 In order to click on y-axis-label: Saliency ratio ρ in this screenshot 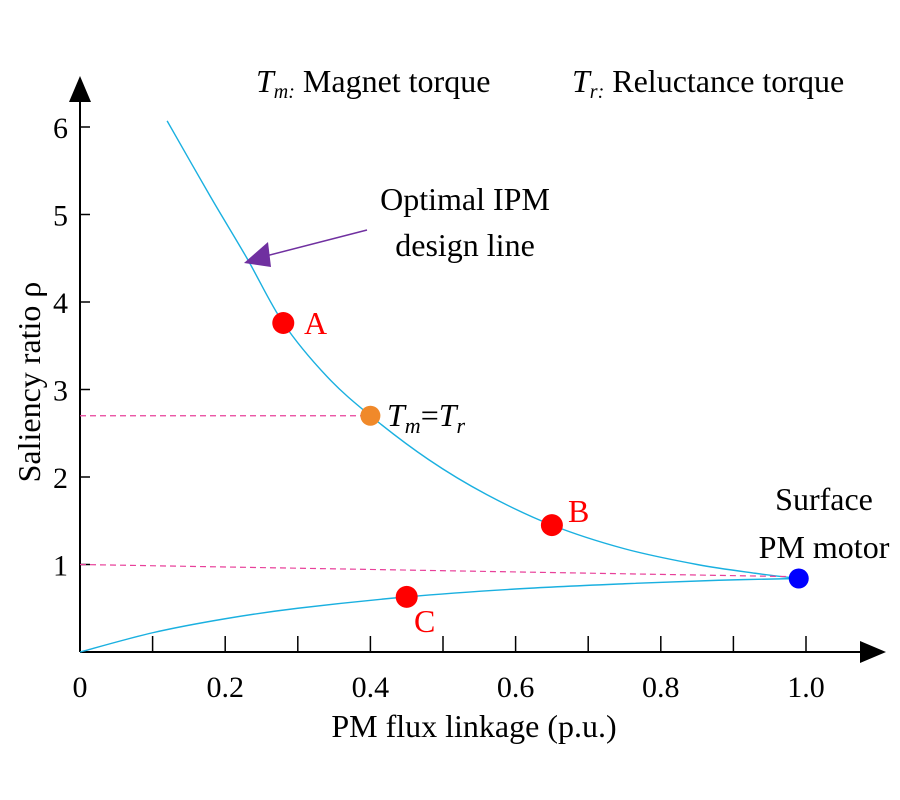, I will do `click(29, 382)`.